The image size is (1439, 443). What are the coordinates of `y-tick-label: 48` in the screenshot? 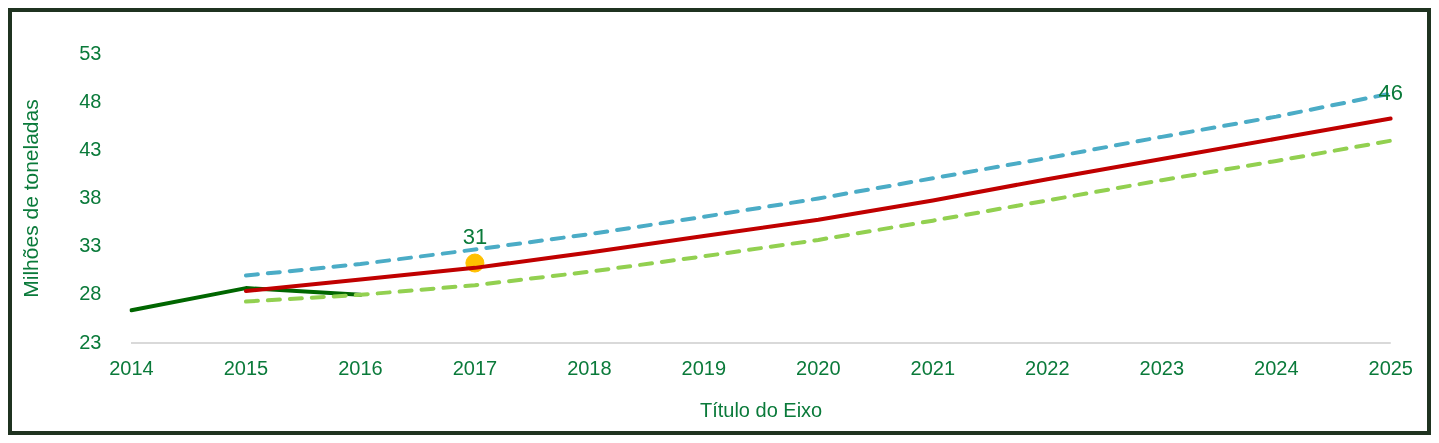 It's located at (90, 100).